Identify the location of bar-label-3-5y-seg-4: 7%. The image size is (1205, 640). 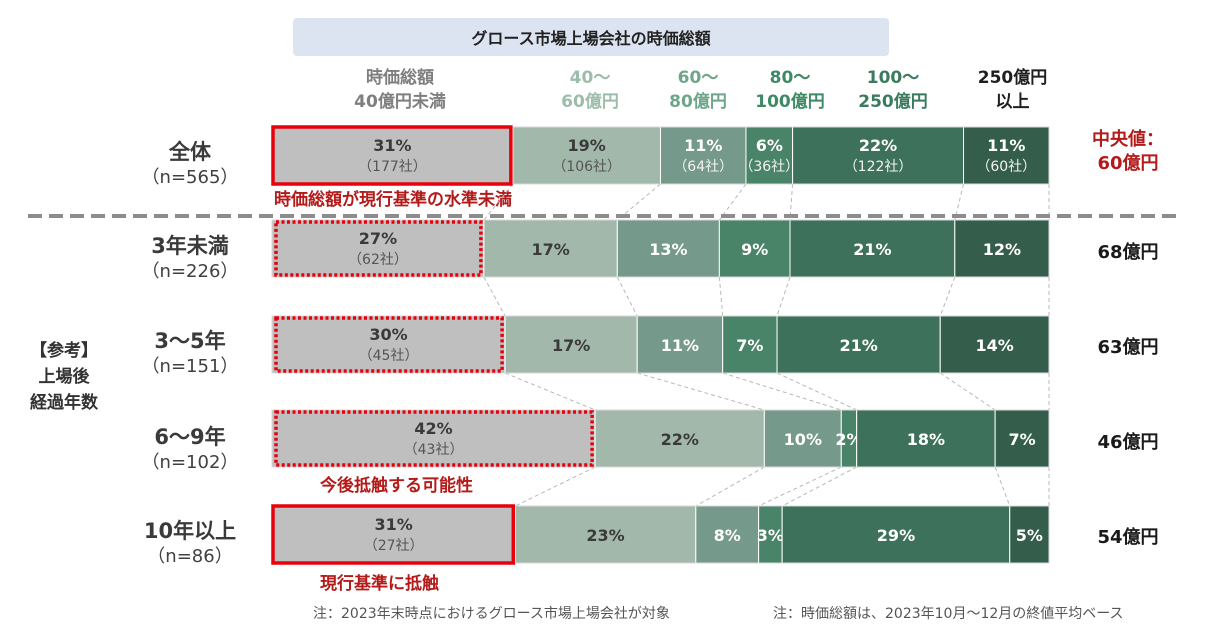
(749, 345).